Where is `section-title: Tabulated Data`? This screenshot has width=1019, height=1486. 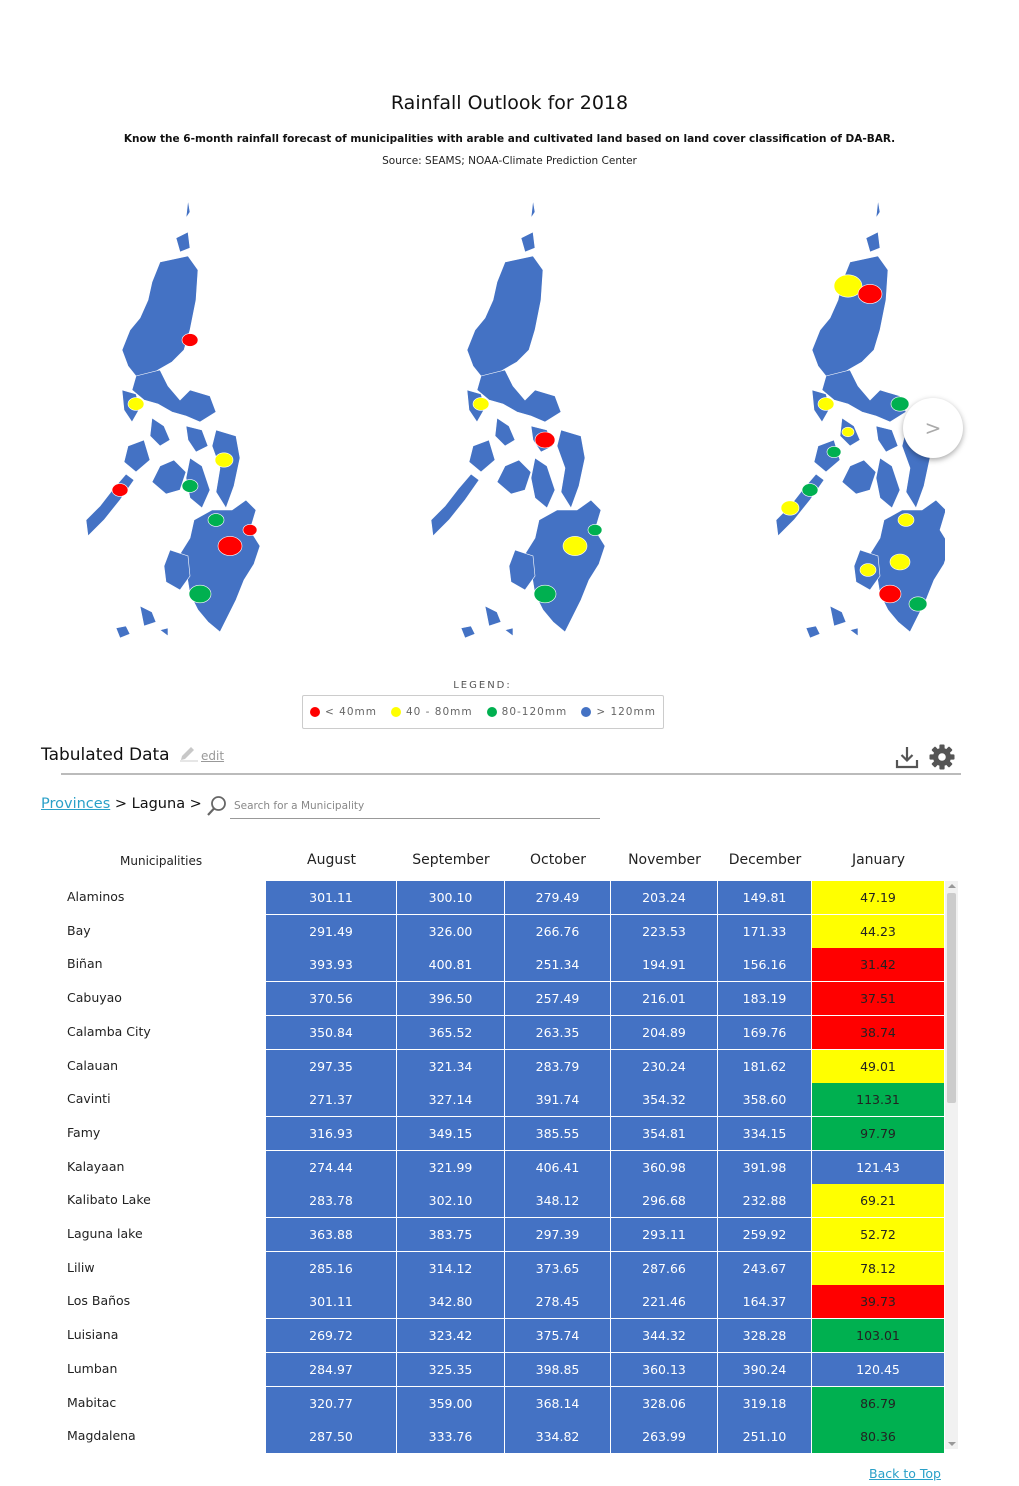 section-title: Tabulated Data is located at coordinates (105, 755).